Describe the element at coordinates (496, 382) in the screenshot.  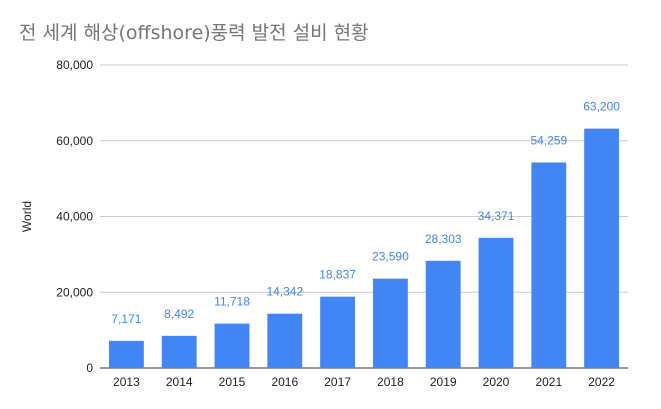
I see `x-tick-label: 2020` at that location.